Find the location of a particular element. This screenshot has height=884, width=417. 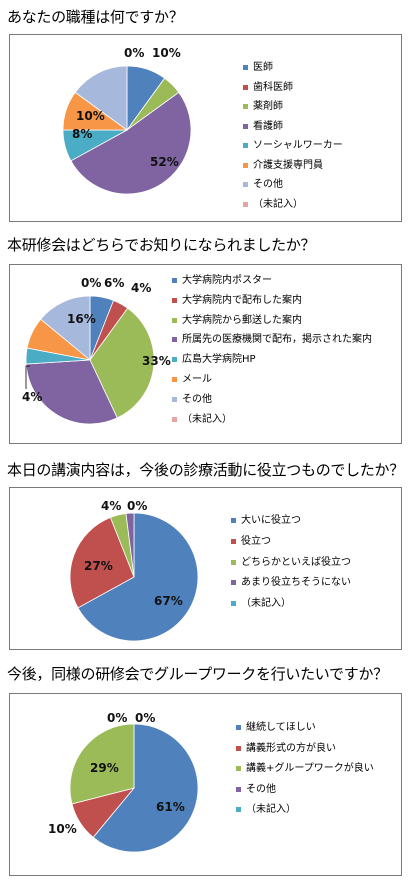

legend-label: どちらかといえば役立つ is located at coordinates (296, 562).